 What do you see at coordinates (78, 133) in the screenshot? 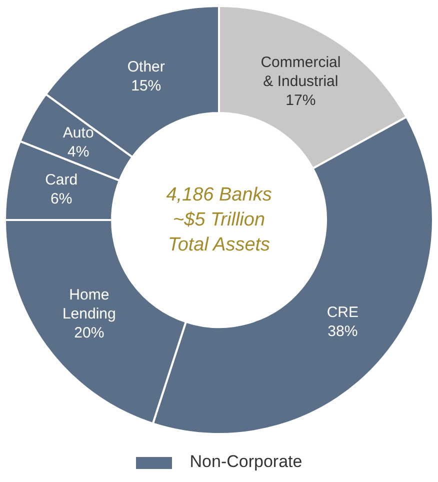
I see `slice-label: Auto` at bounding box center [78, 133].